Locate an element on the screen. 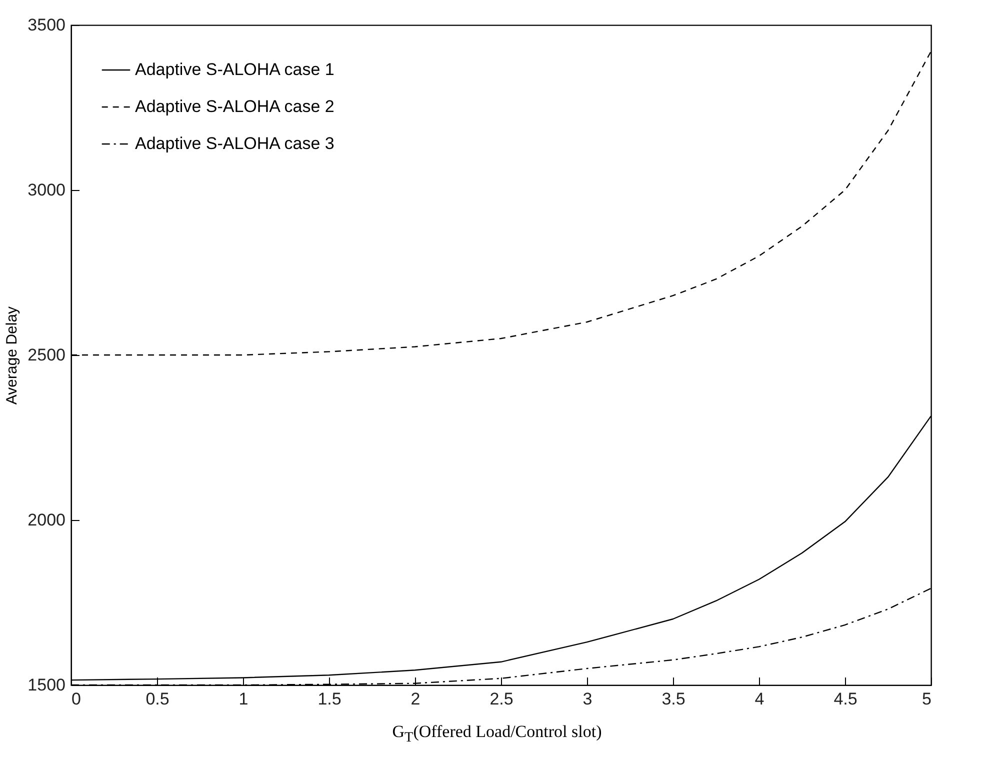 Image resolution: width=983 pixels, height=764 pixels. x-tick-label: 4 is located at coordinates (759, 699).